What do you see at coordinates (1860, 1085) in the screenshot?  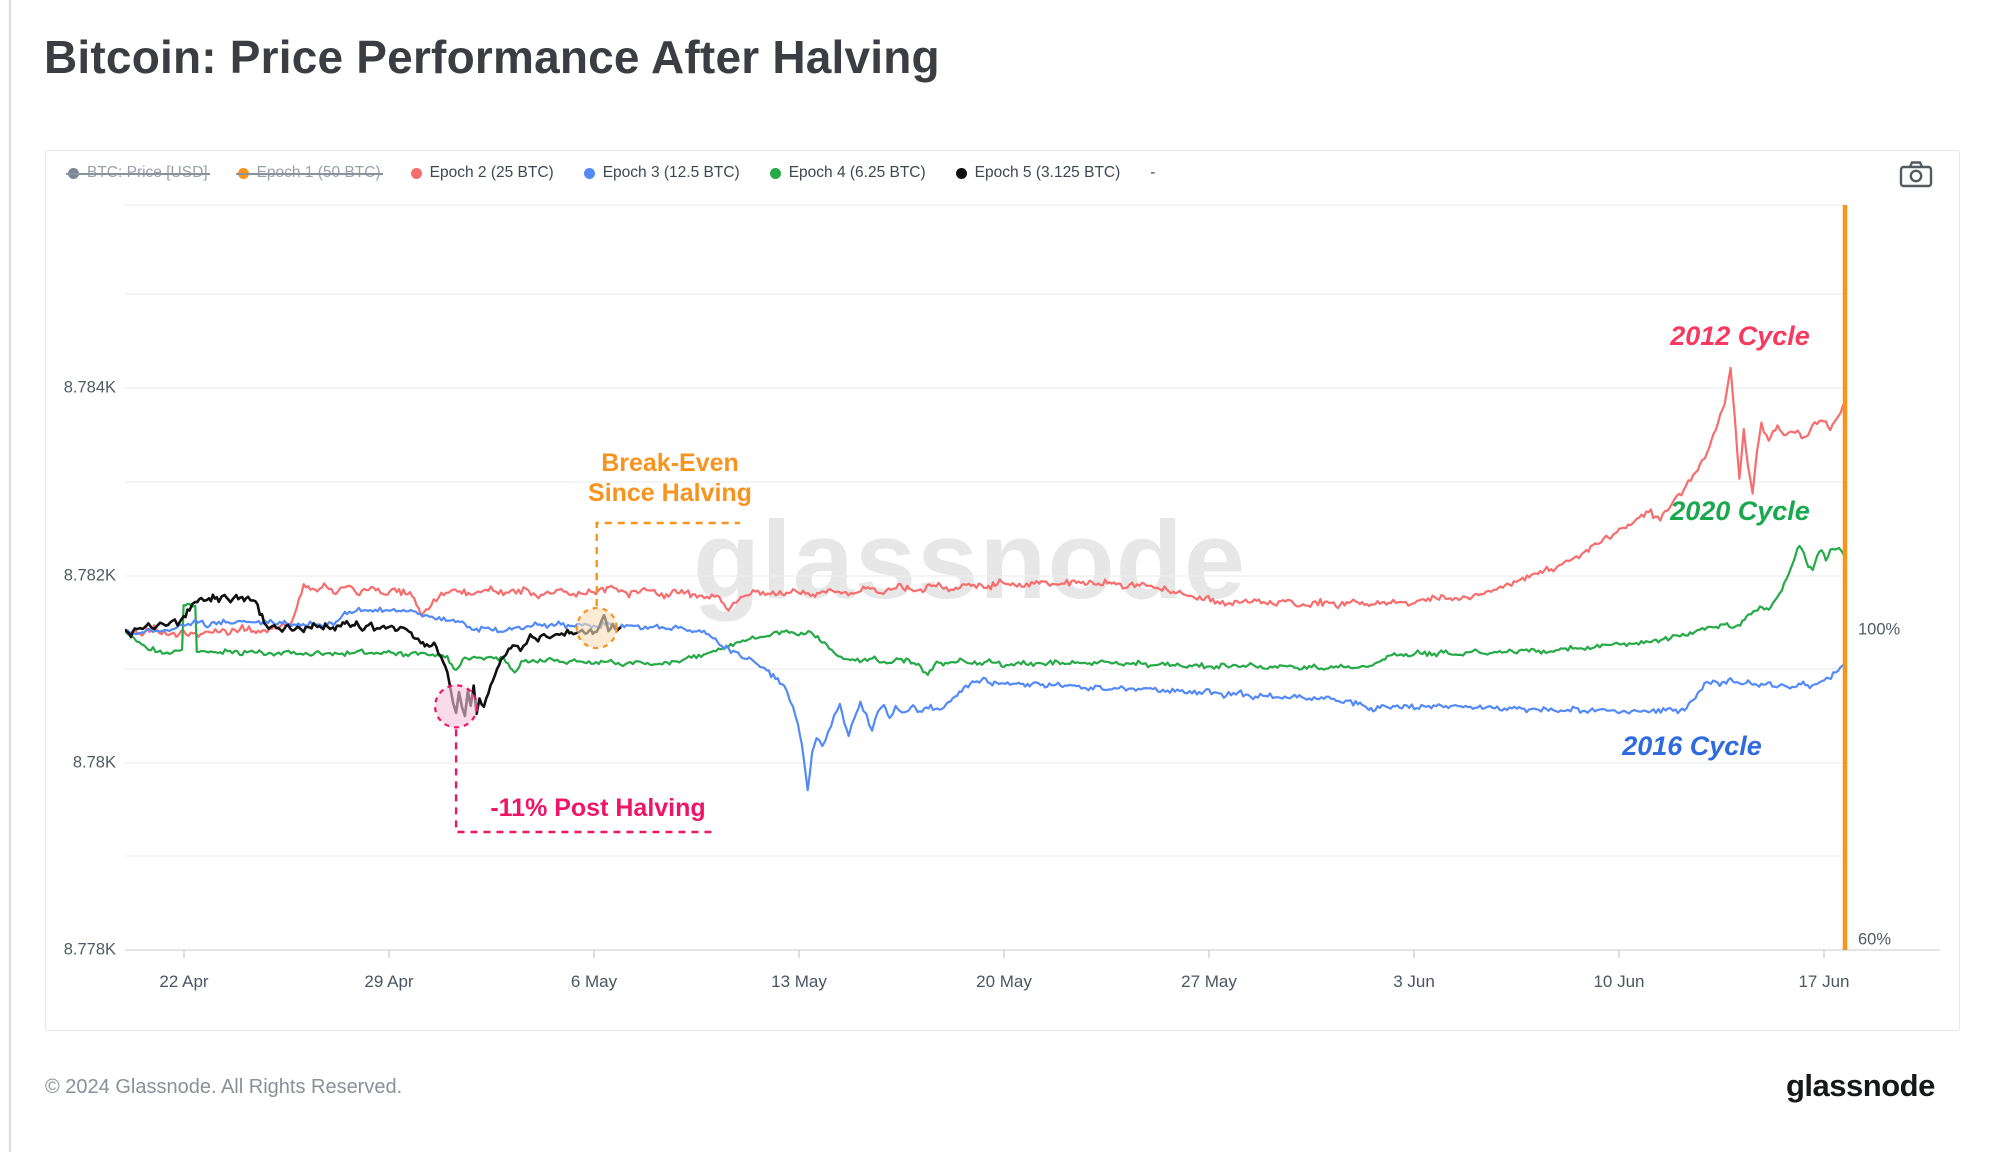 I see `glassnode-logo: glassnode` at bounding box center [1860, 1085].